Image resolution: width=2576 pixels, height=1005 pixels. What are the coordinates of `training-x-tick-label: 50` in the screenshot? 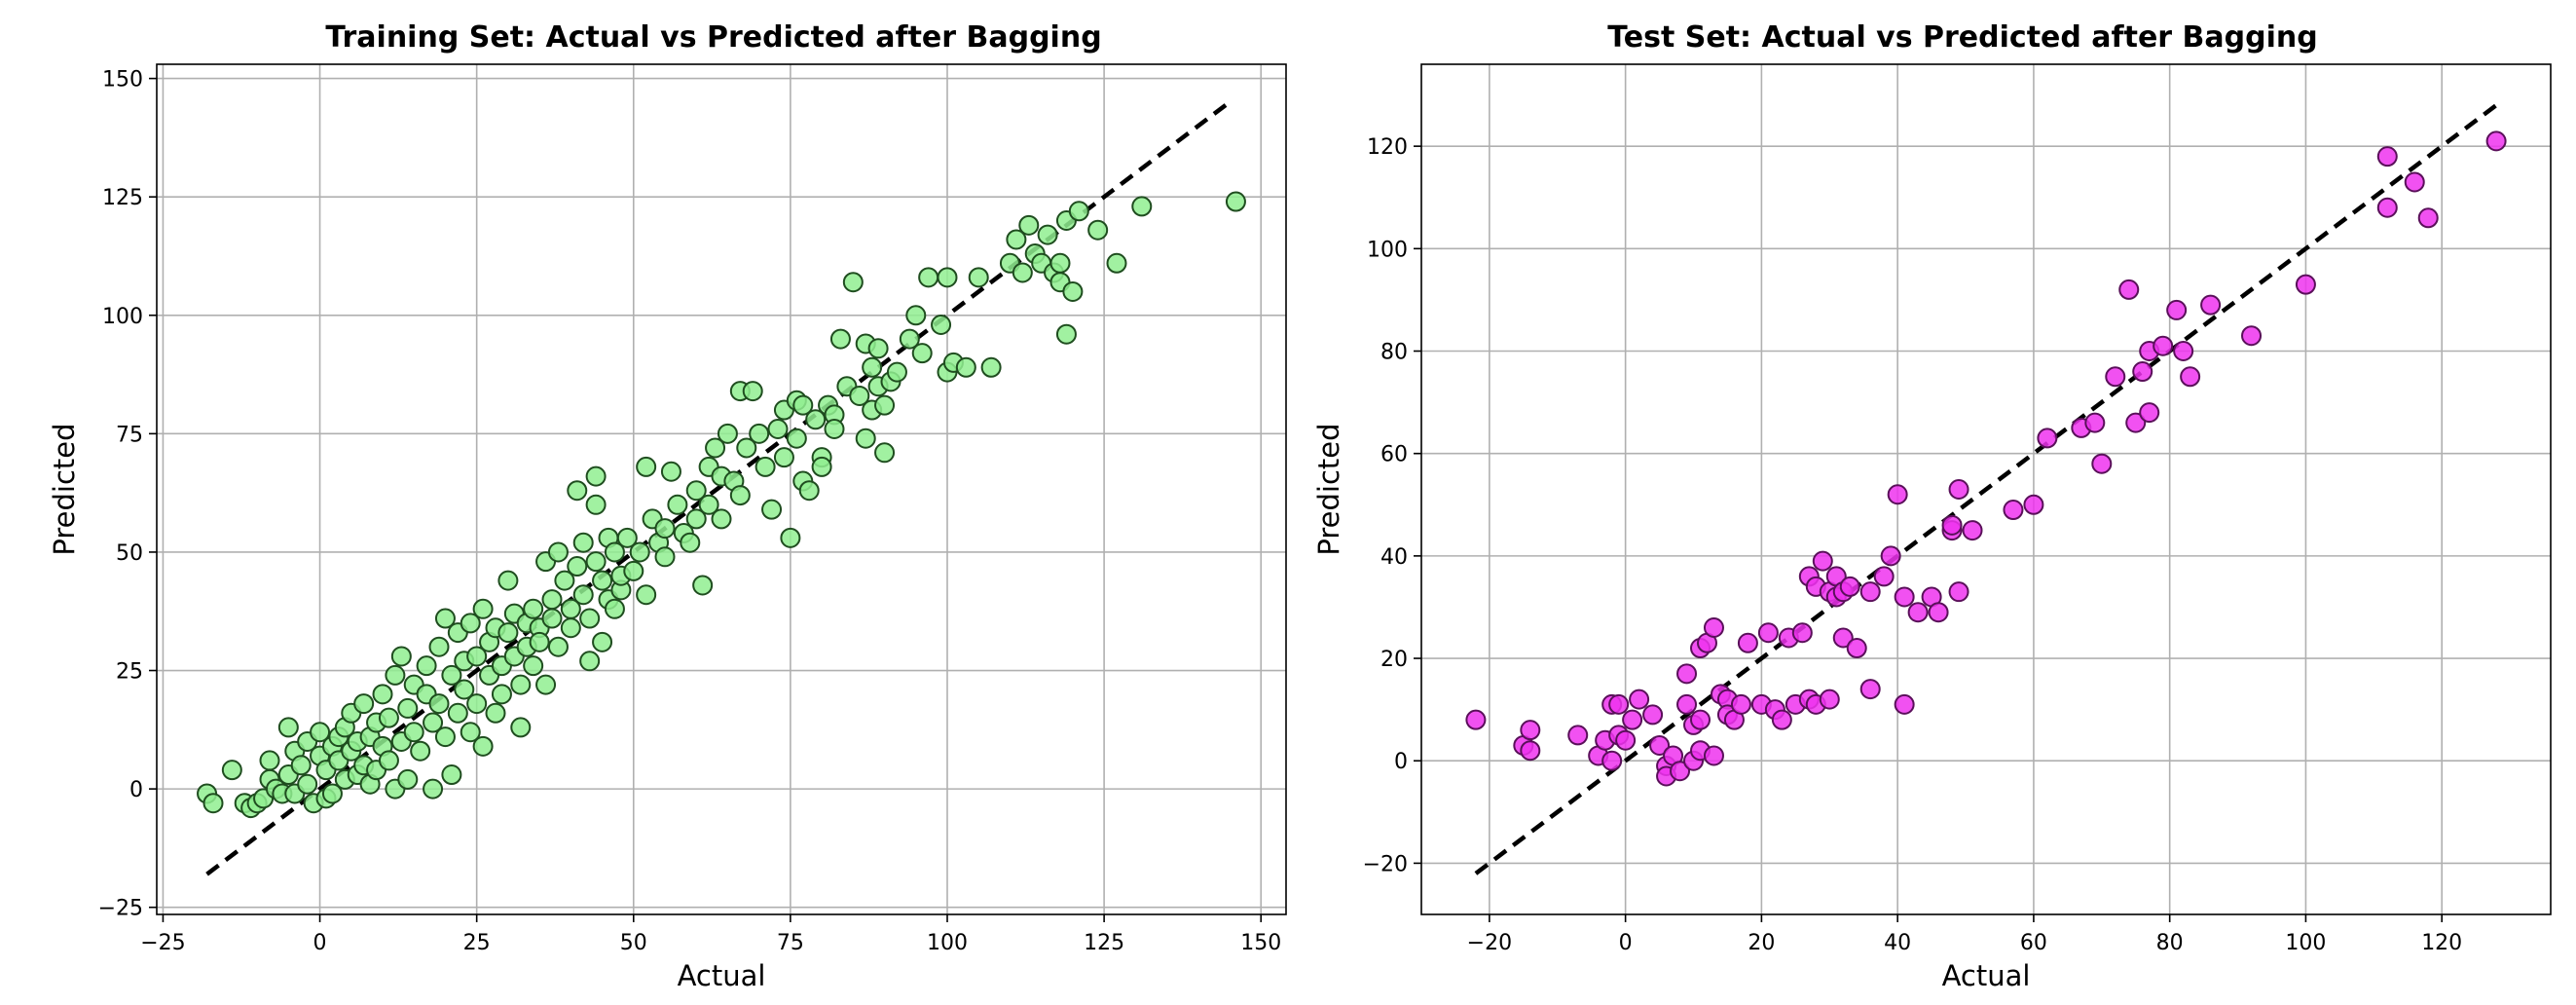 It's located at (633, 943).